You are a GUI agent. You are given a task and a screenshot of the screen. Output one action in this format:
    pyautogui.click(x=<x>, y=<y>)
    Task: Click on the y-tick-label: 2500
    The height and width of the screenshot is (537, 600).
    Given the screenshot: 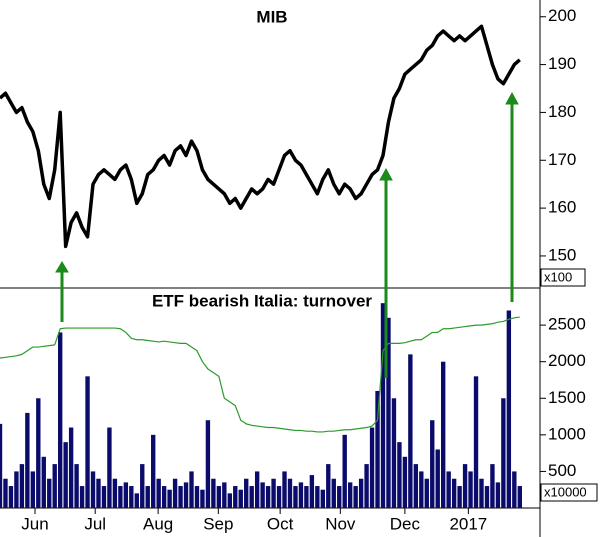 What is the action you would take?
    pyautogui.click(x=567, y=324)
    